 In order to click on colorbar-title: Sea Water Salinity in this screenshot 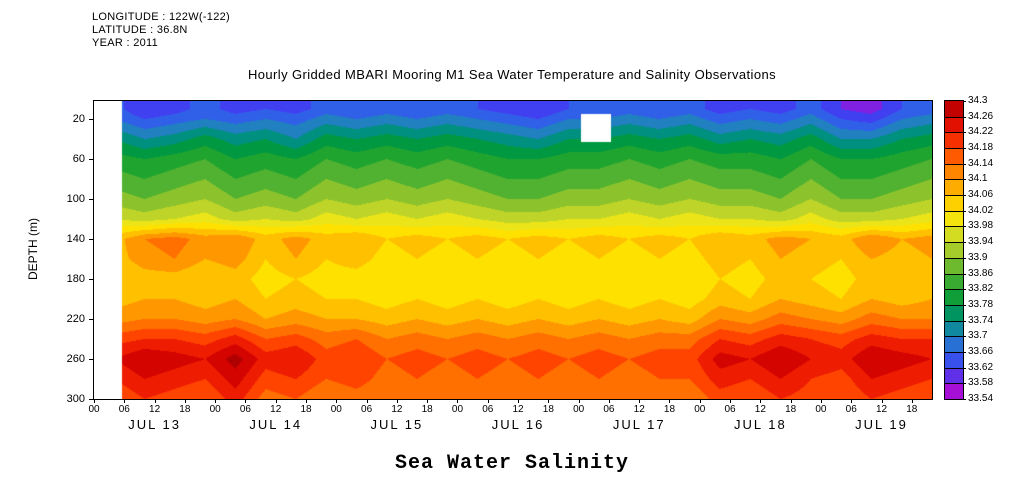, I will do `click(512, 463)`.